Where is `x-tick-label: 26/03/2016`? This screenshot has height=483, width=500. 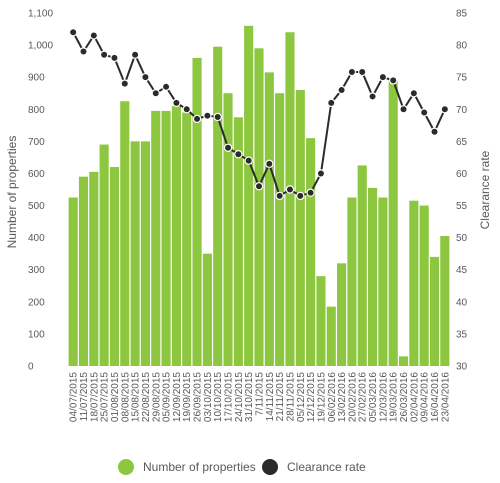 x-tick-label: 26/03/2016 is located at coordinates (404, 397).